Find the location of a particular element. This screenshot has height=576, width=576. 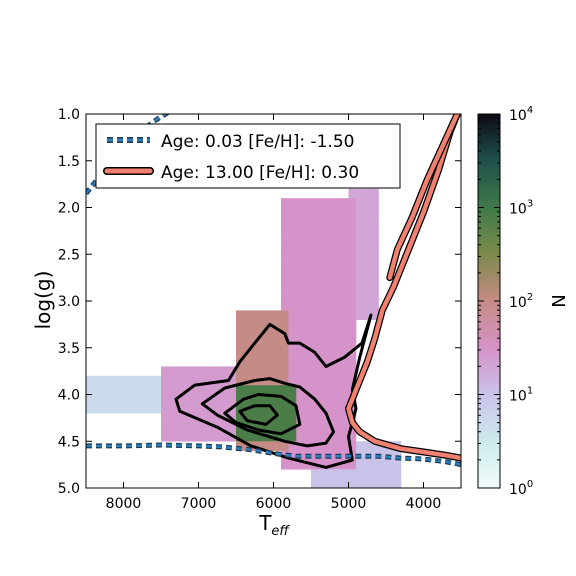

y-tick-label: 1.0 is located at coordinates (69, 115).